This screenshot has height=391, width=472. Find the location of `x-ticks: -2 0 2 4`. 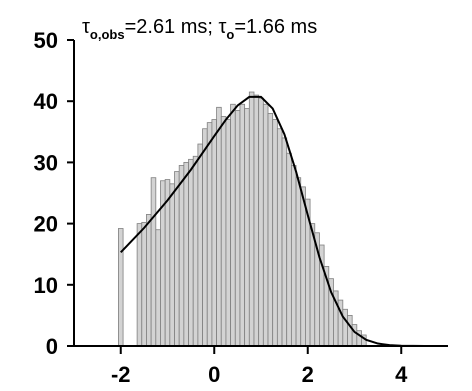

x-ticks: -2 0 2 4 is located at coordinates (259, 366).